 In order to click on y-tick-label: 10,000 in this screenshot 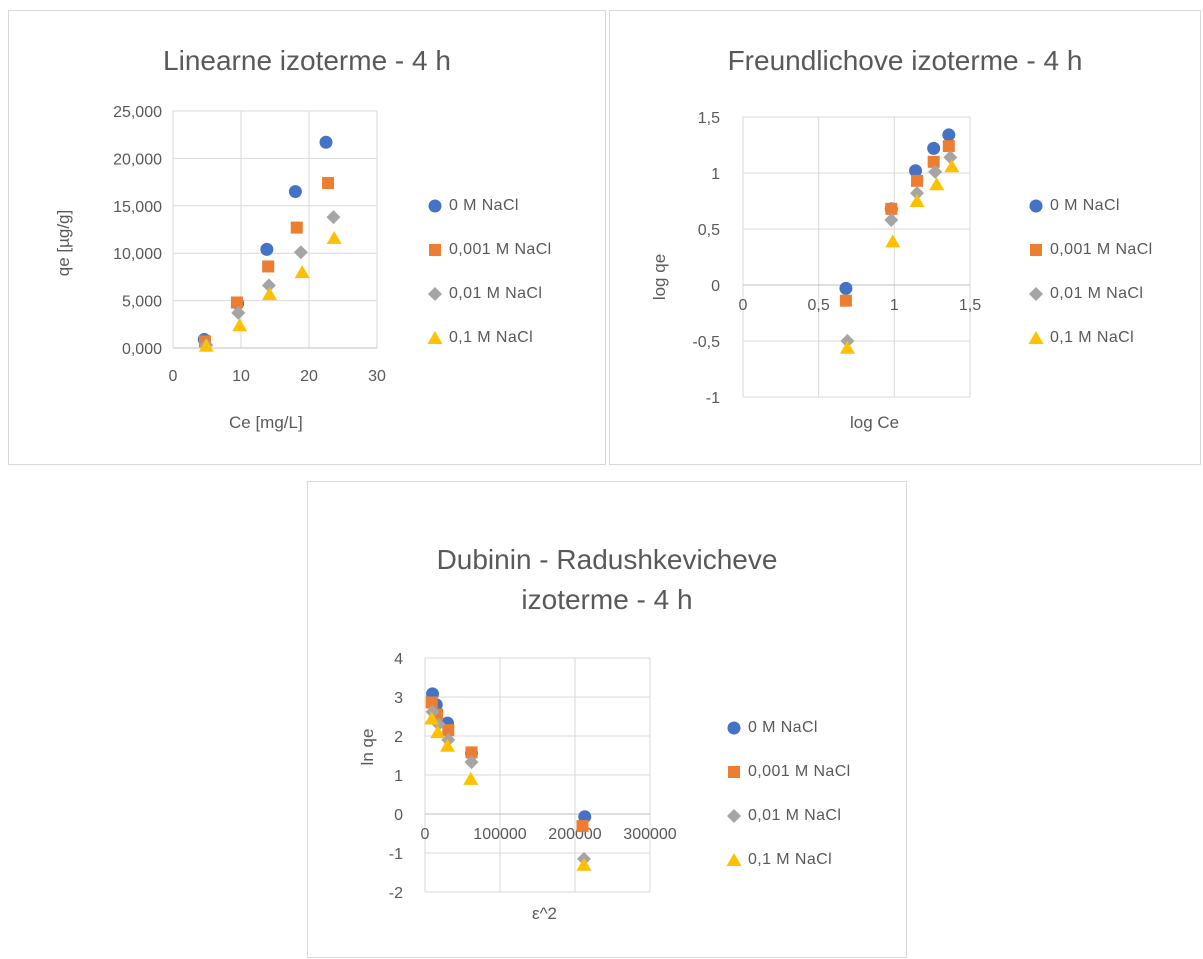, I will do `click(137, 254)`.